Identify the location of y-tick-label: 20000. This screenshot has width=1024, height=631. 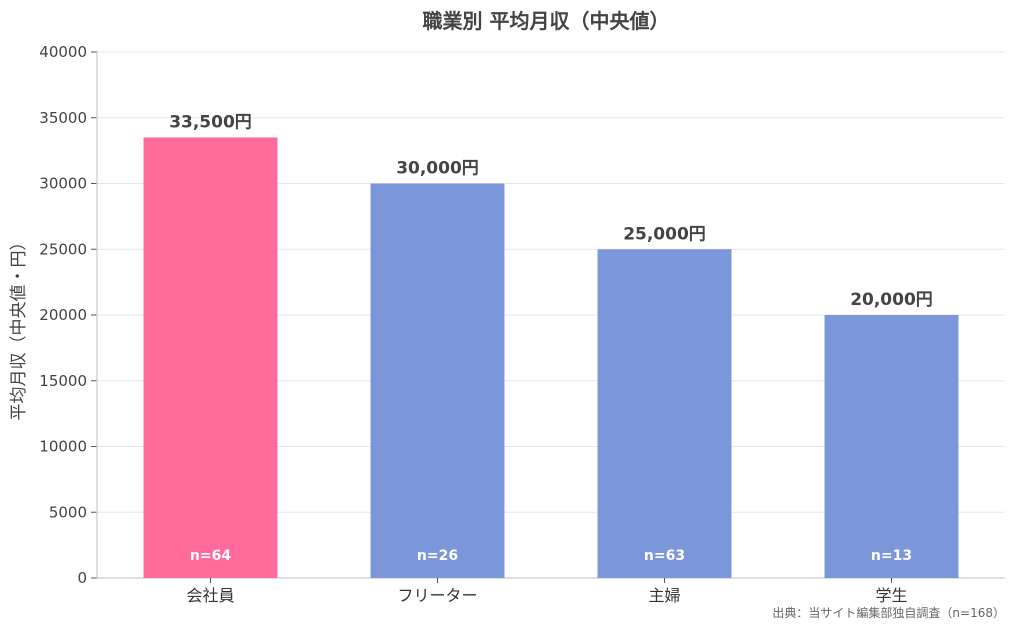
(63, 315).